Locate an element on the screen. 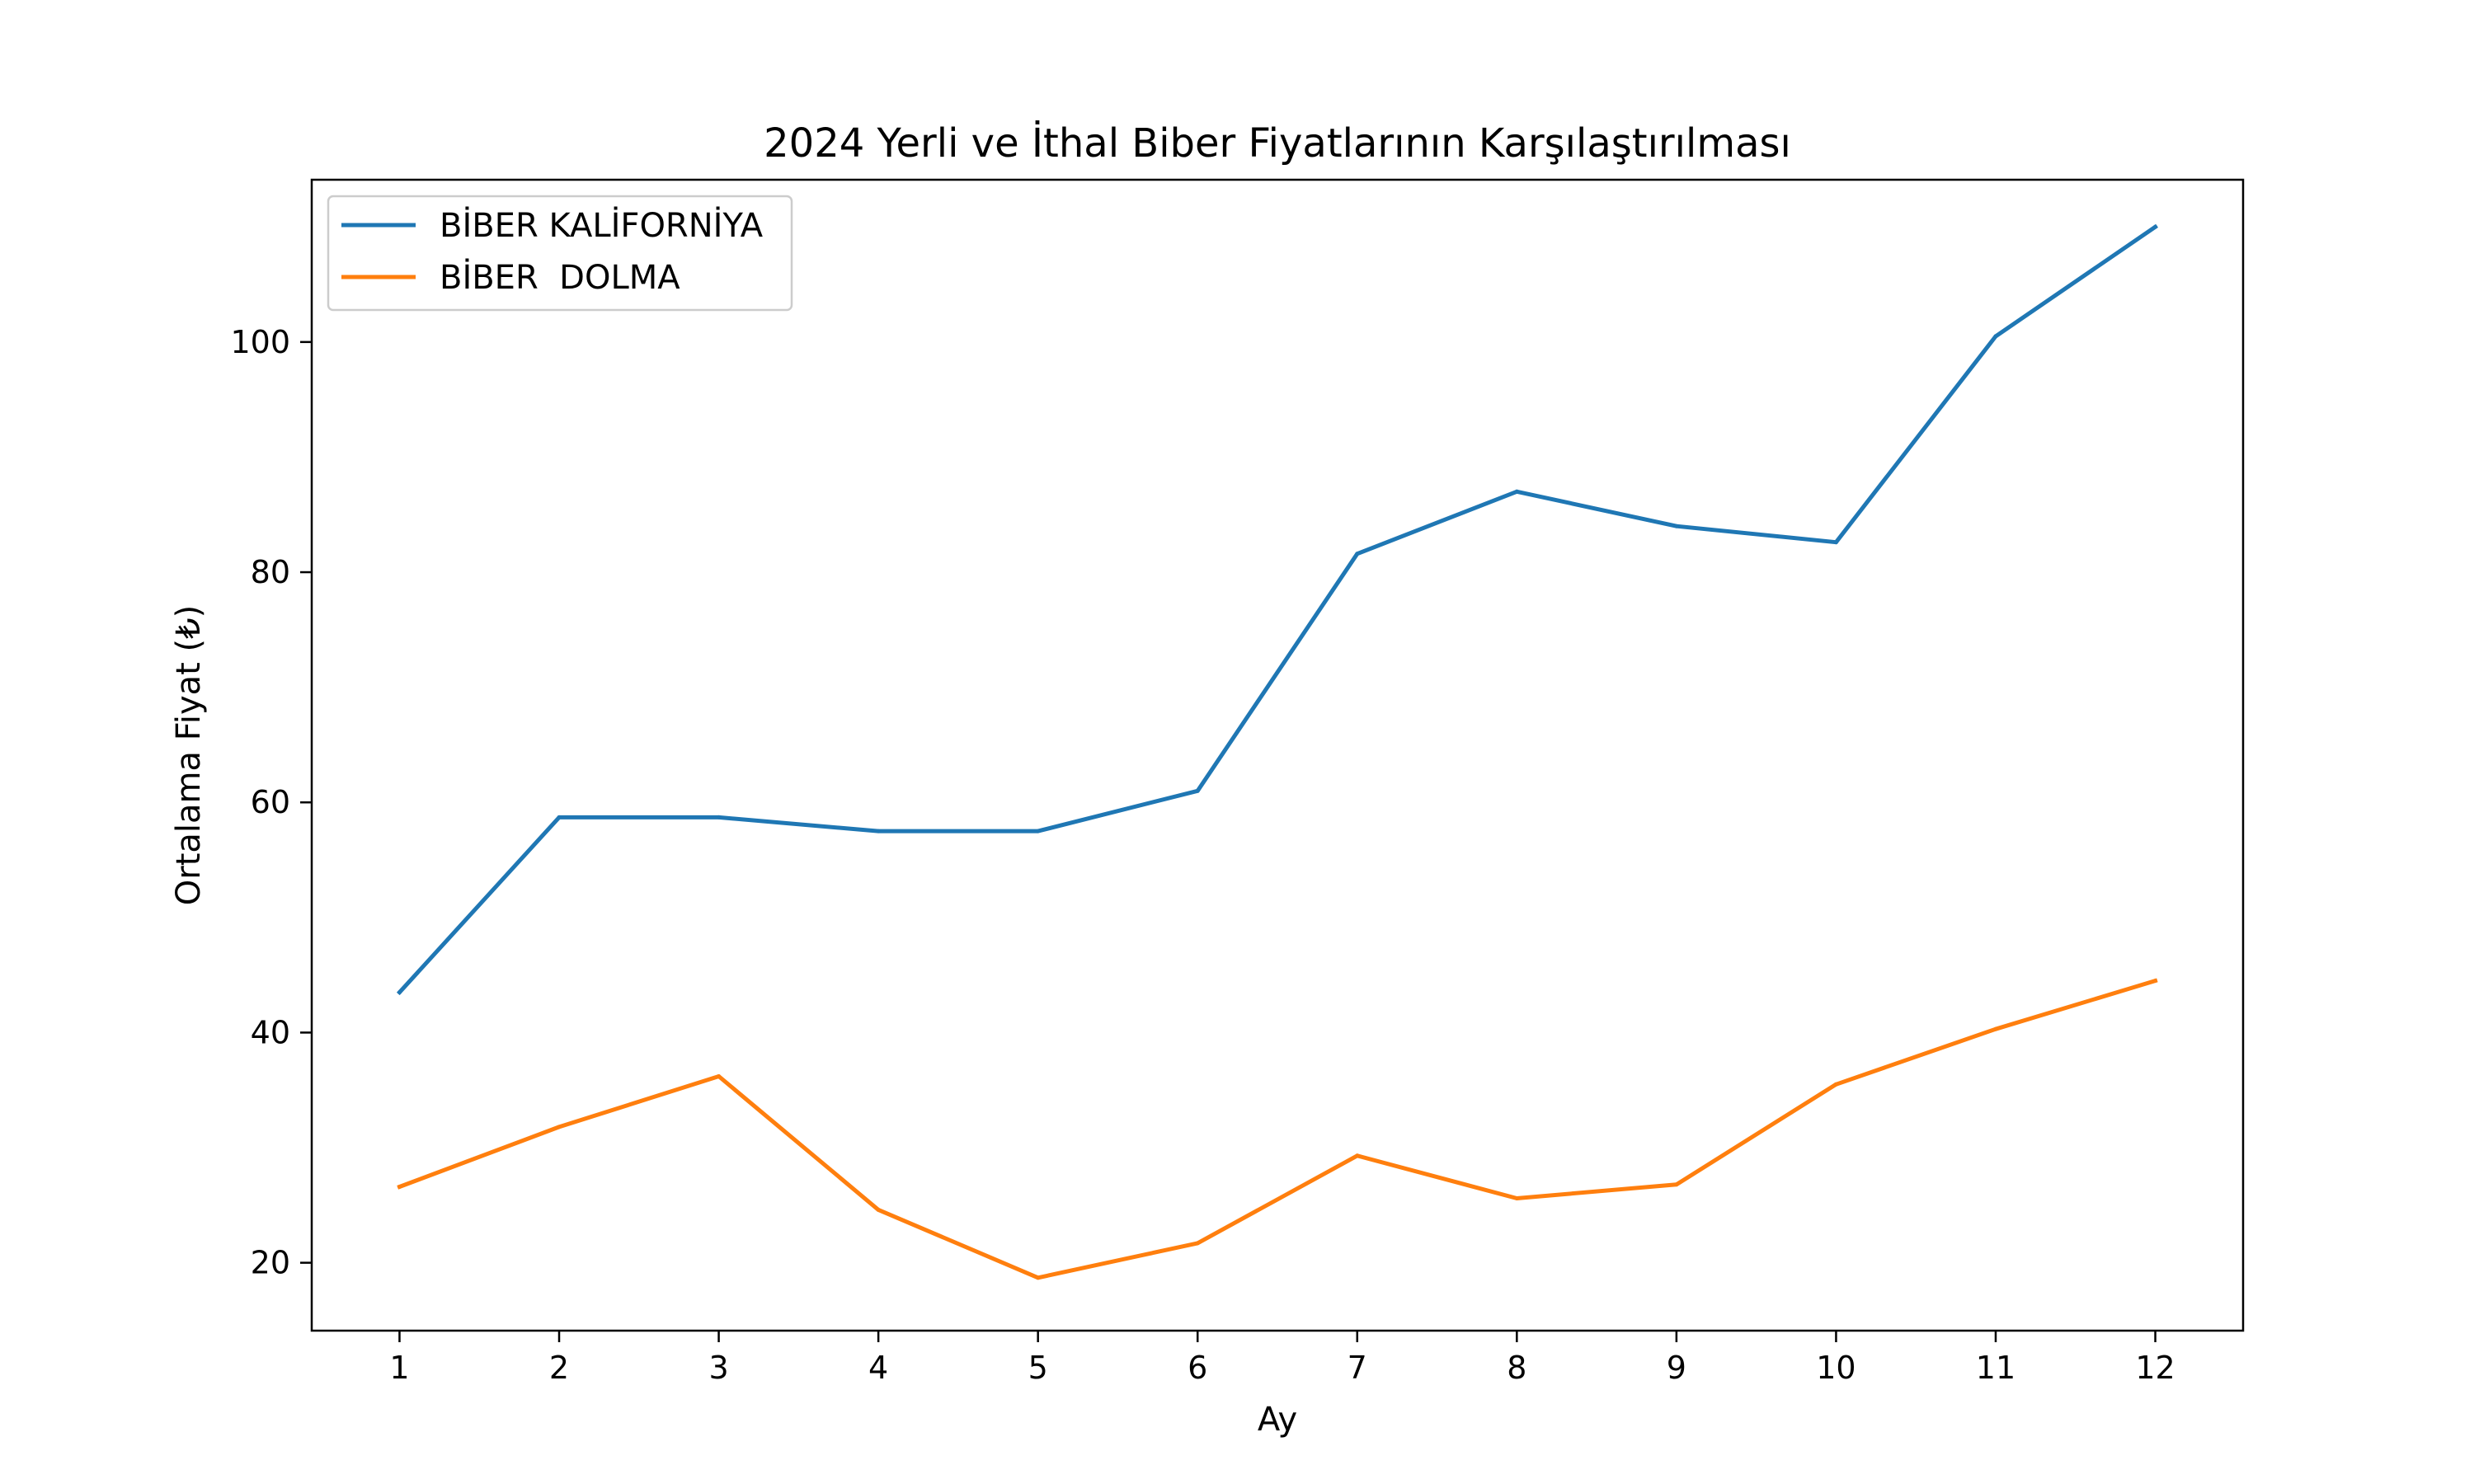 The height and width of the screenshot is (1484, 2474). x-tick-label: 9 is located at coordinates (1676, 1368).